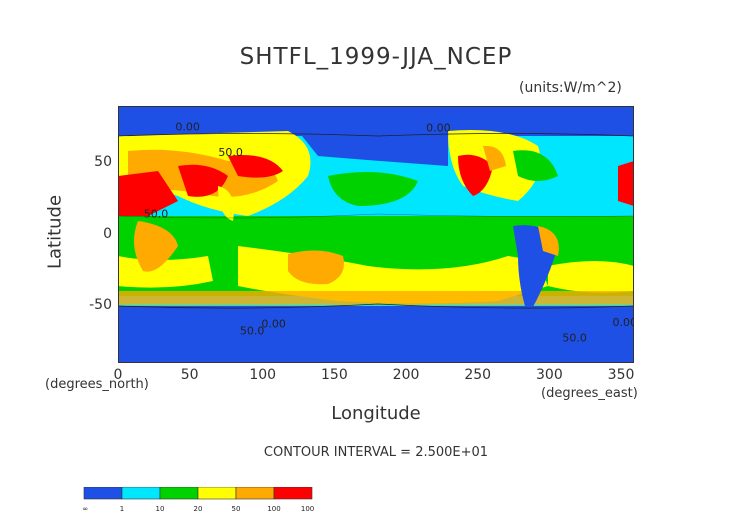  I want to click on field-region-east-edge-red, so click(626, 183).